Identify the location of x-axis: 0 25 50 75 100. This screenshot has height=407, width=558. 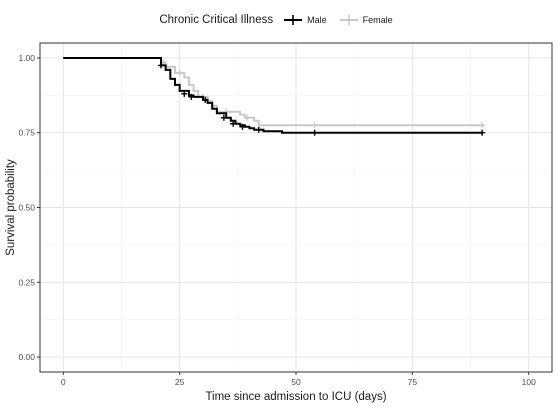
(298, 379).